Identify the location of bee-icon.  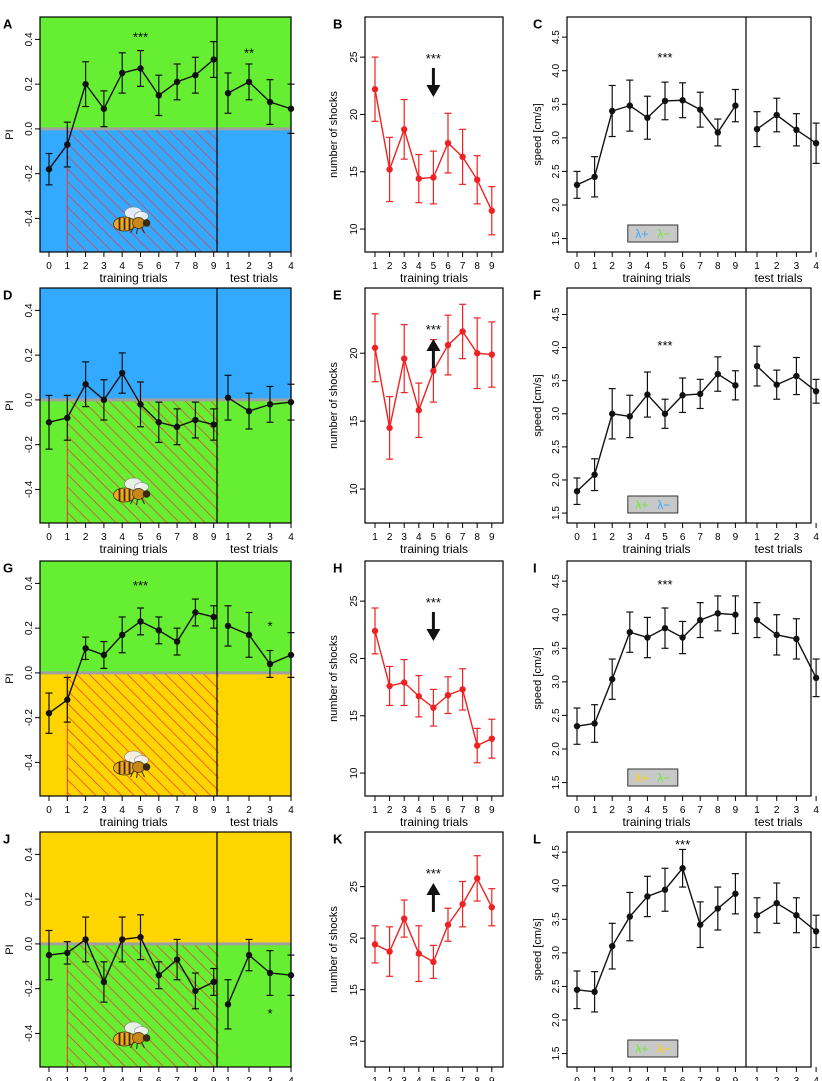
(132, 1035).